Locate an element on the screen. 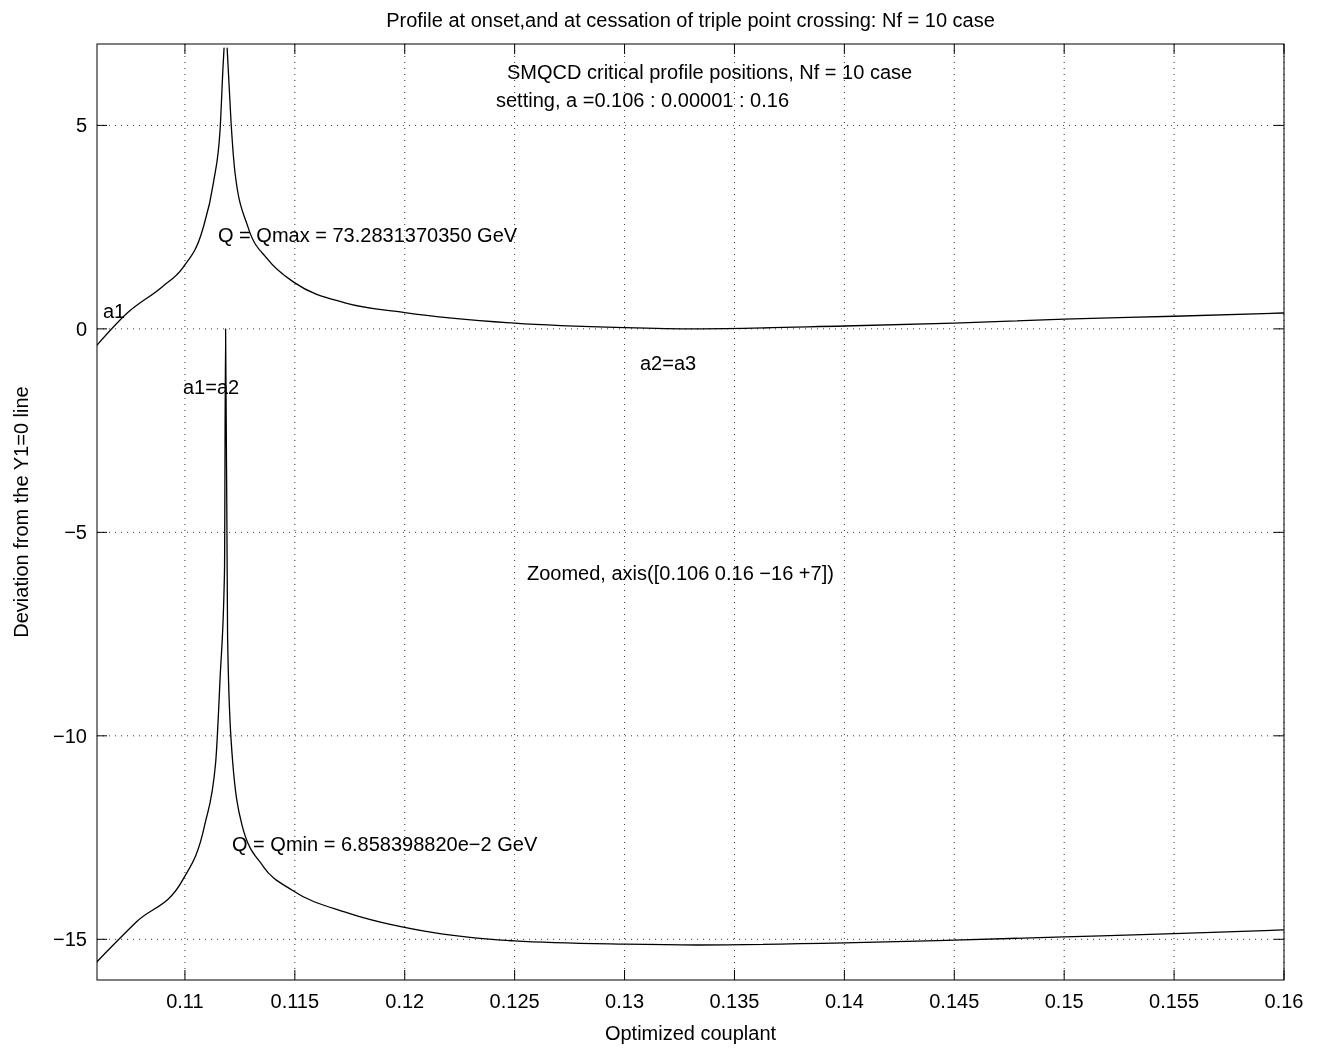 The image size is (1337, 1059). y-tick-label: 0 is located at coordinates (81, 328).